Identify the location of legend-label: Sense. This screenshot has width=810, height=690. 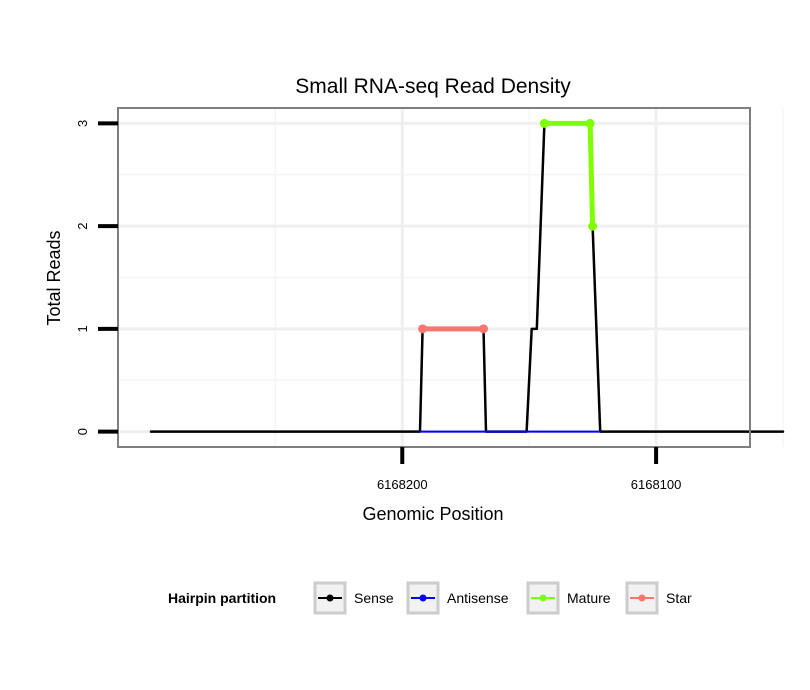
(374, 598).